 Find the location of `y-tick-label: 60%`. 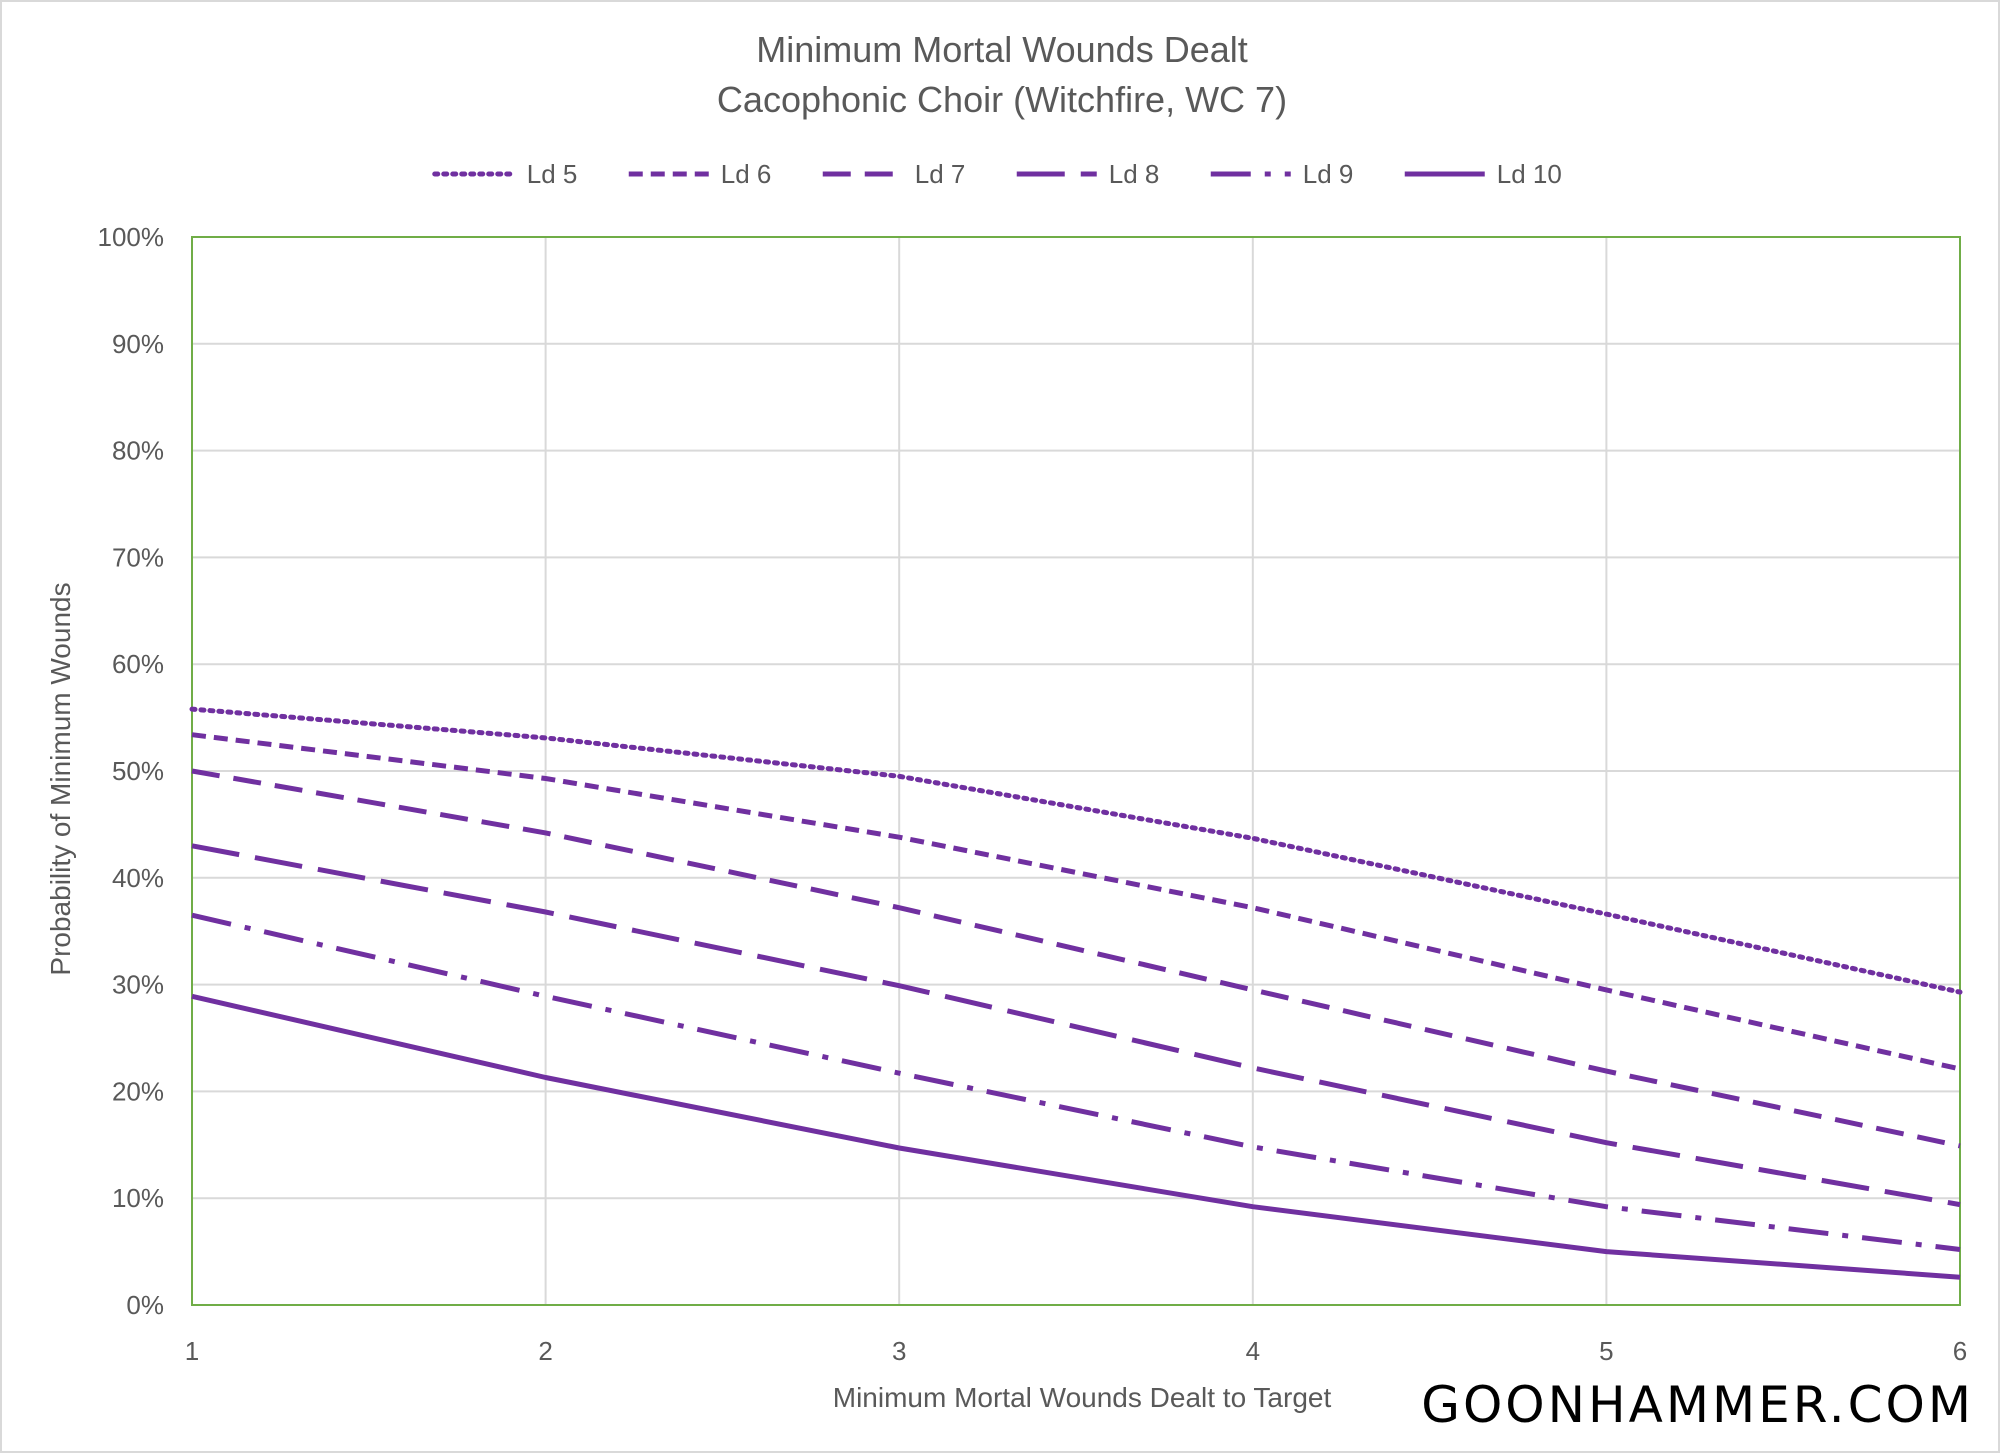

y-tick-label: 60% is located at coordinates (138, 664).